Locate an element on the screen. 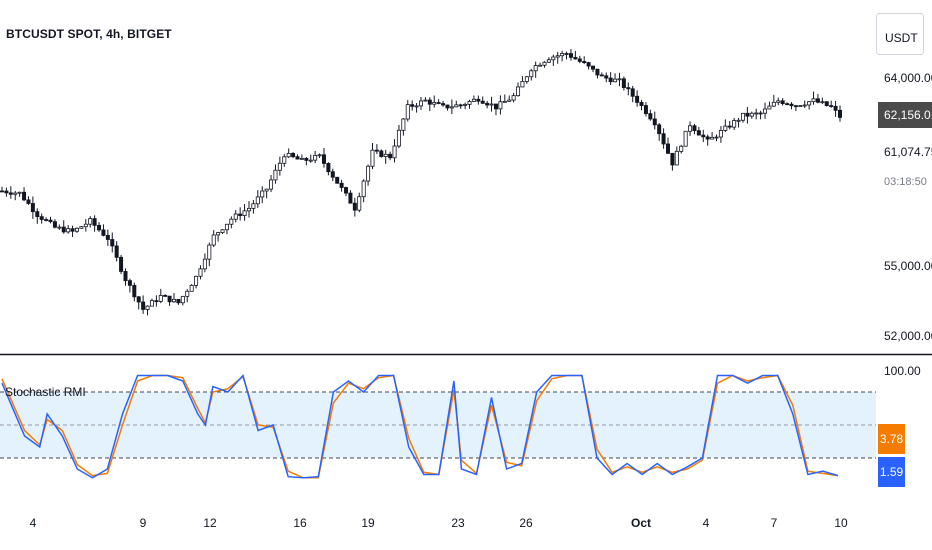  price-label-52000: 52,000.00 is located at coordinates (908, 336).